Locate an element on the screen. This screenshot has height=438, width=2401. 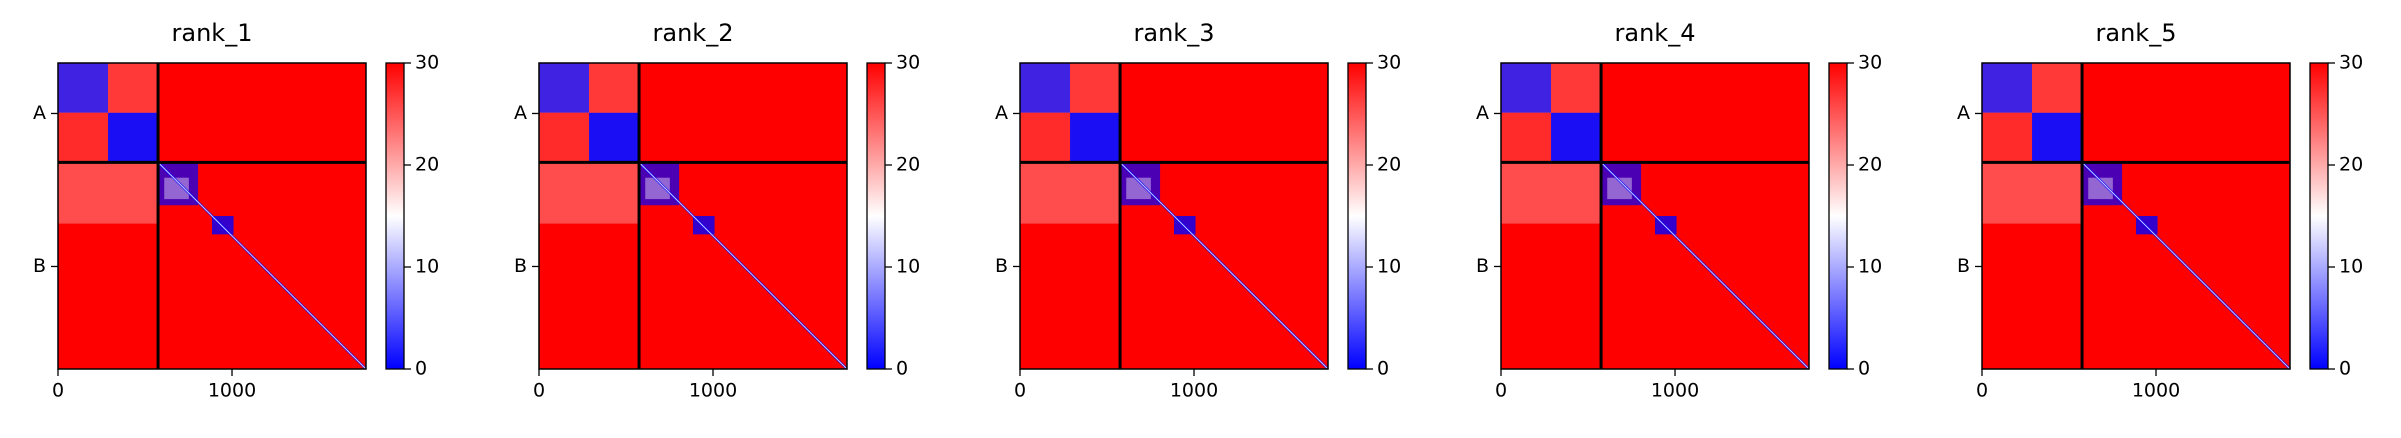
chart-title: rank_3 is located at coordinates (1174, 33).